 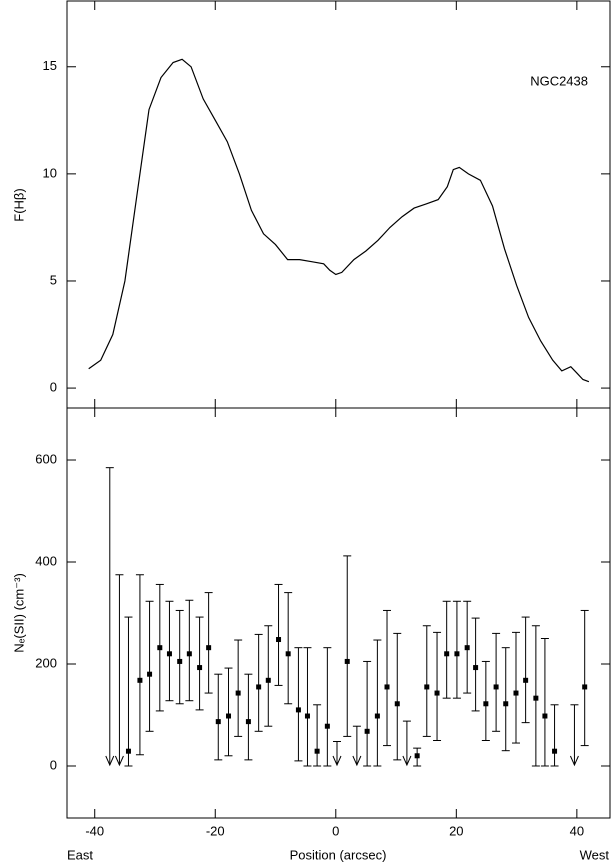 What do you see at coordinates (456, 830) in the screenshot?
I see `x-tick-label: 20` at bounding box center [456, 830].